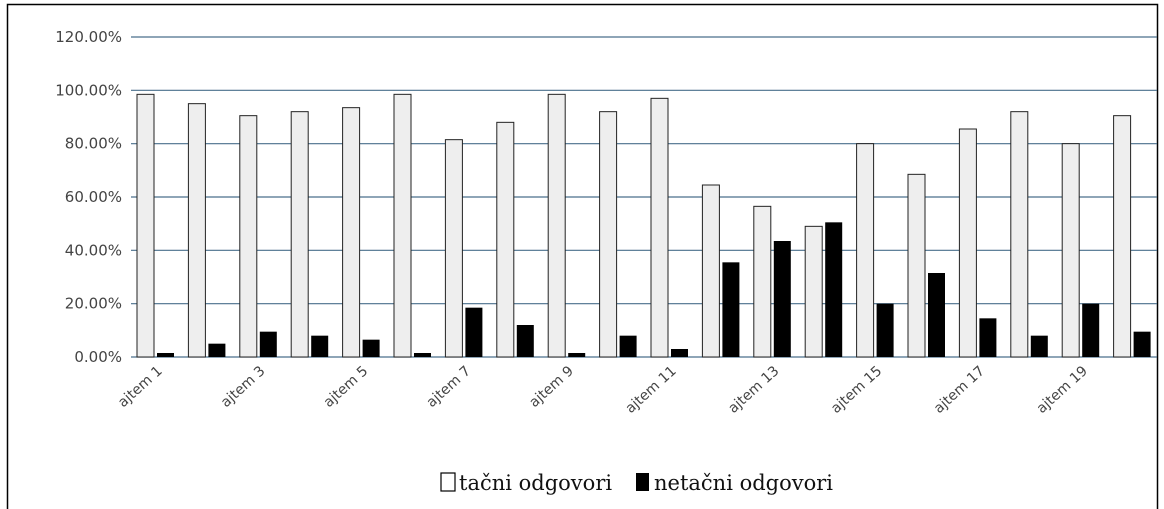  What do you see at coordinates (1062, 390) in the screenshot?
I see `x-tick-label: ajtem 19` at bounding box center [1062, 390].